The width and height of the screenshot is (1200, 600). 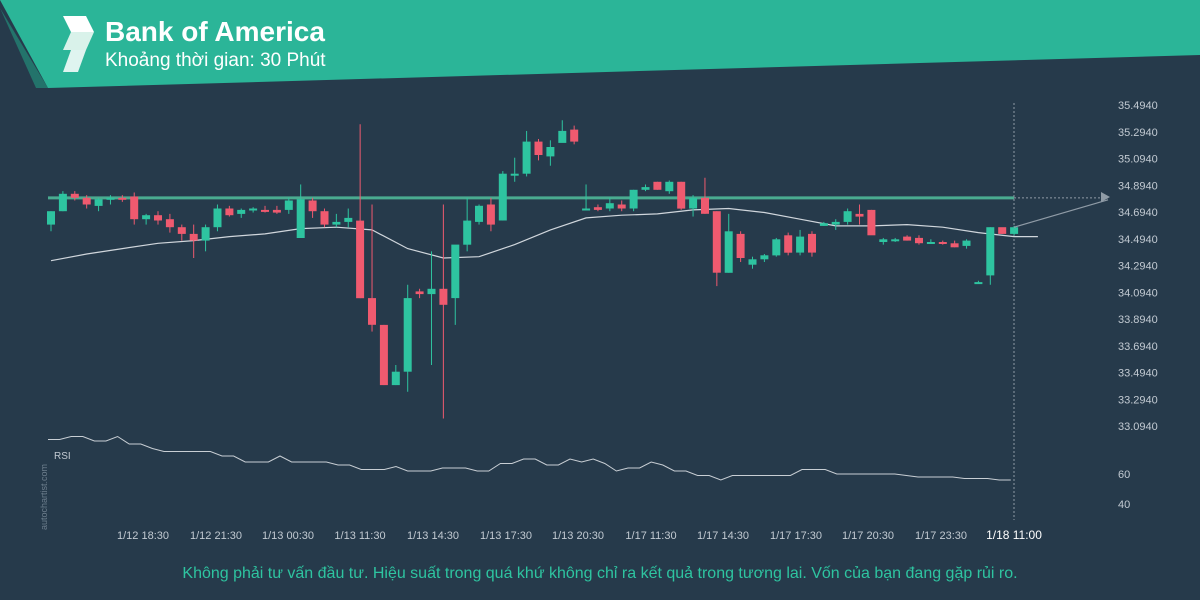 What do you see at coordinates (359, 536) in the screenshot?
I see `x-tick-label: 1/13 11:30` at bounding box center [359, 536].